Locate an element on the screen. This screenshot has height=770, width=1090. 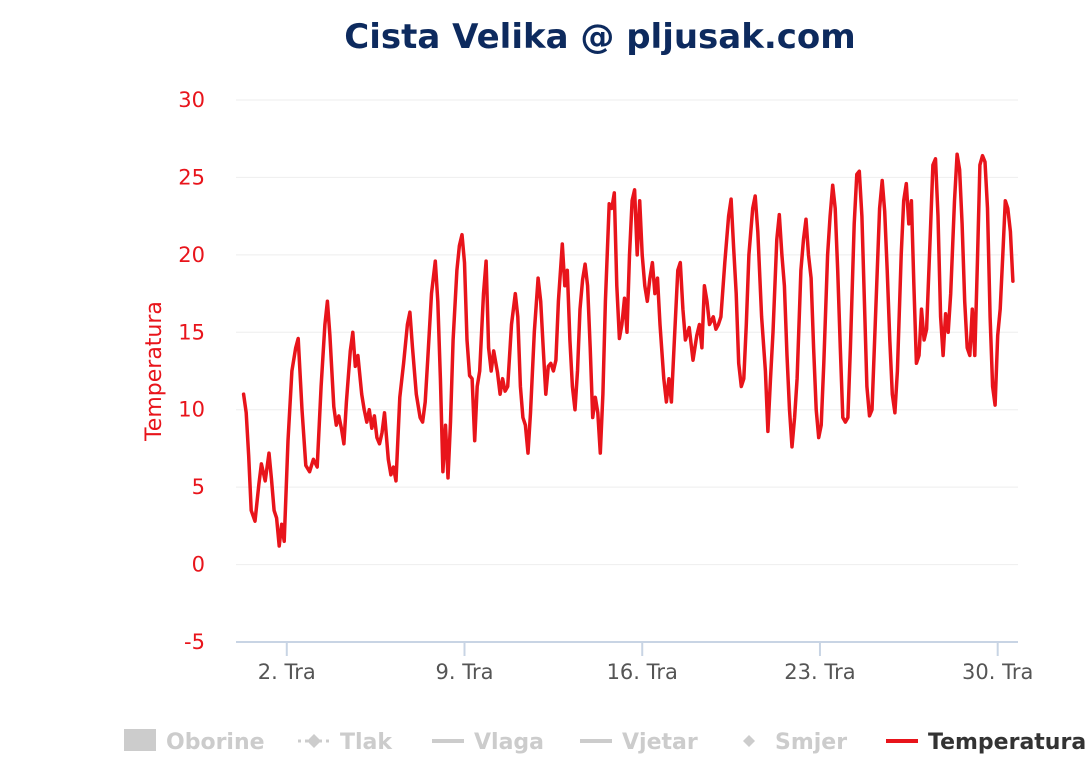
legend-item-vlaga: Vlaga is located at coordinates (488, 742).